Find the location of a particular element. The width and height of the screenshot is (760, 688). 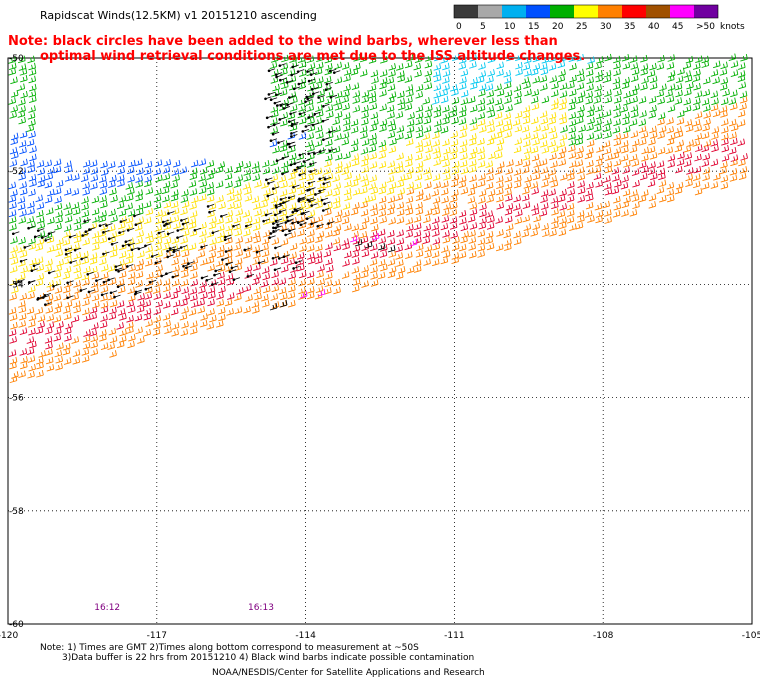

colorbar-bin is located at coordinates (490, 11).